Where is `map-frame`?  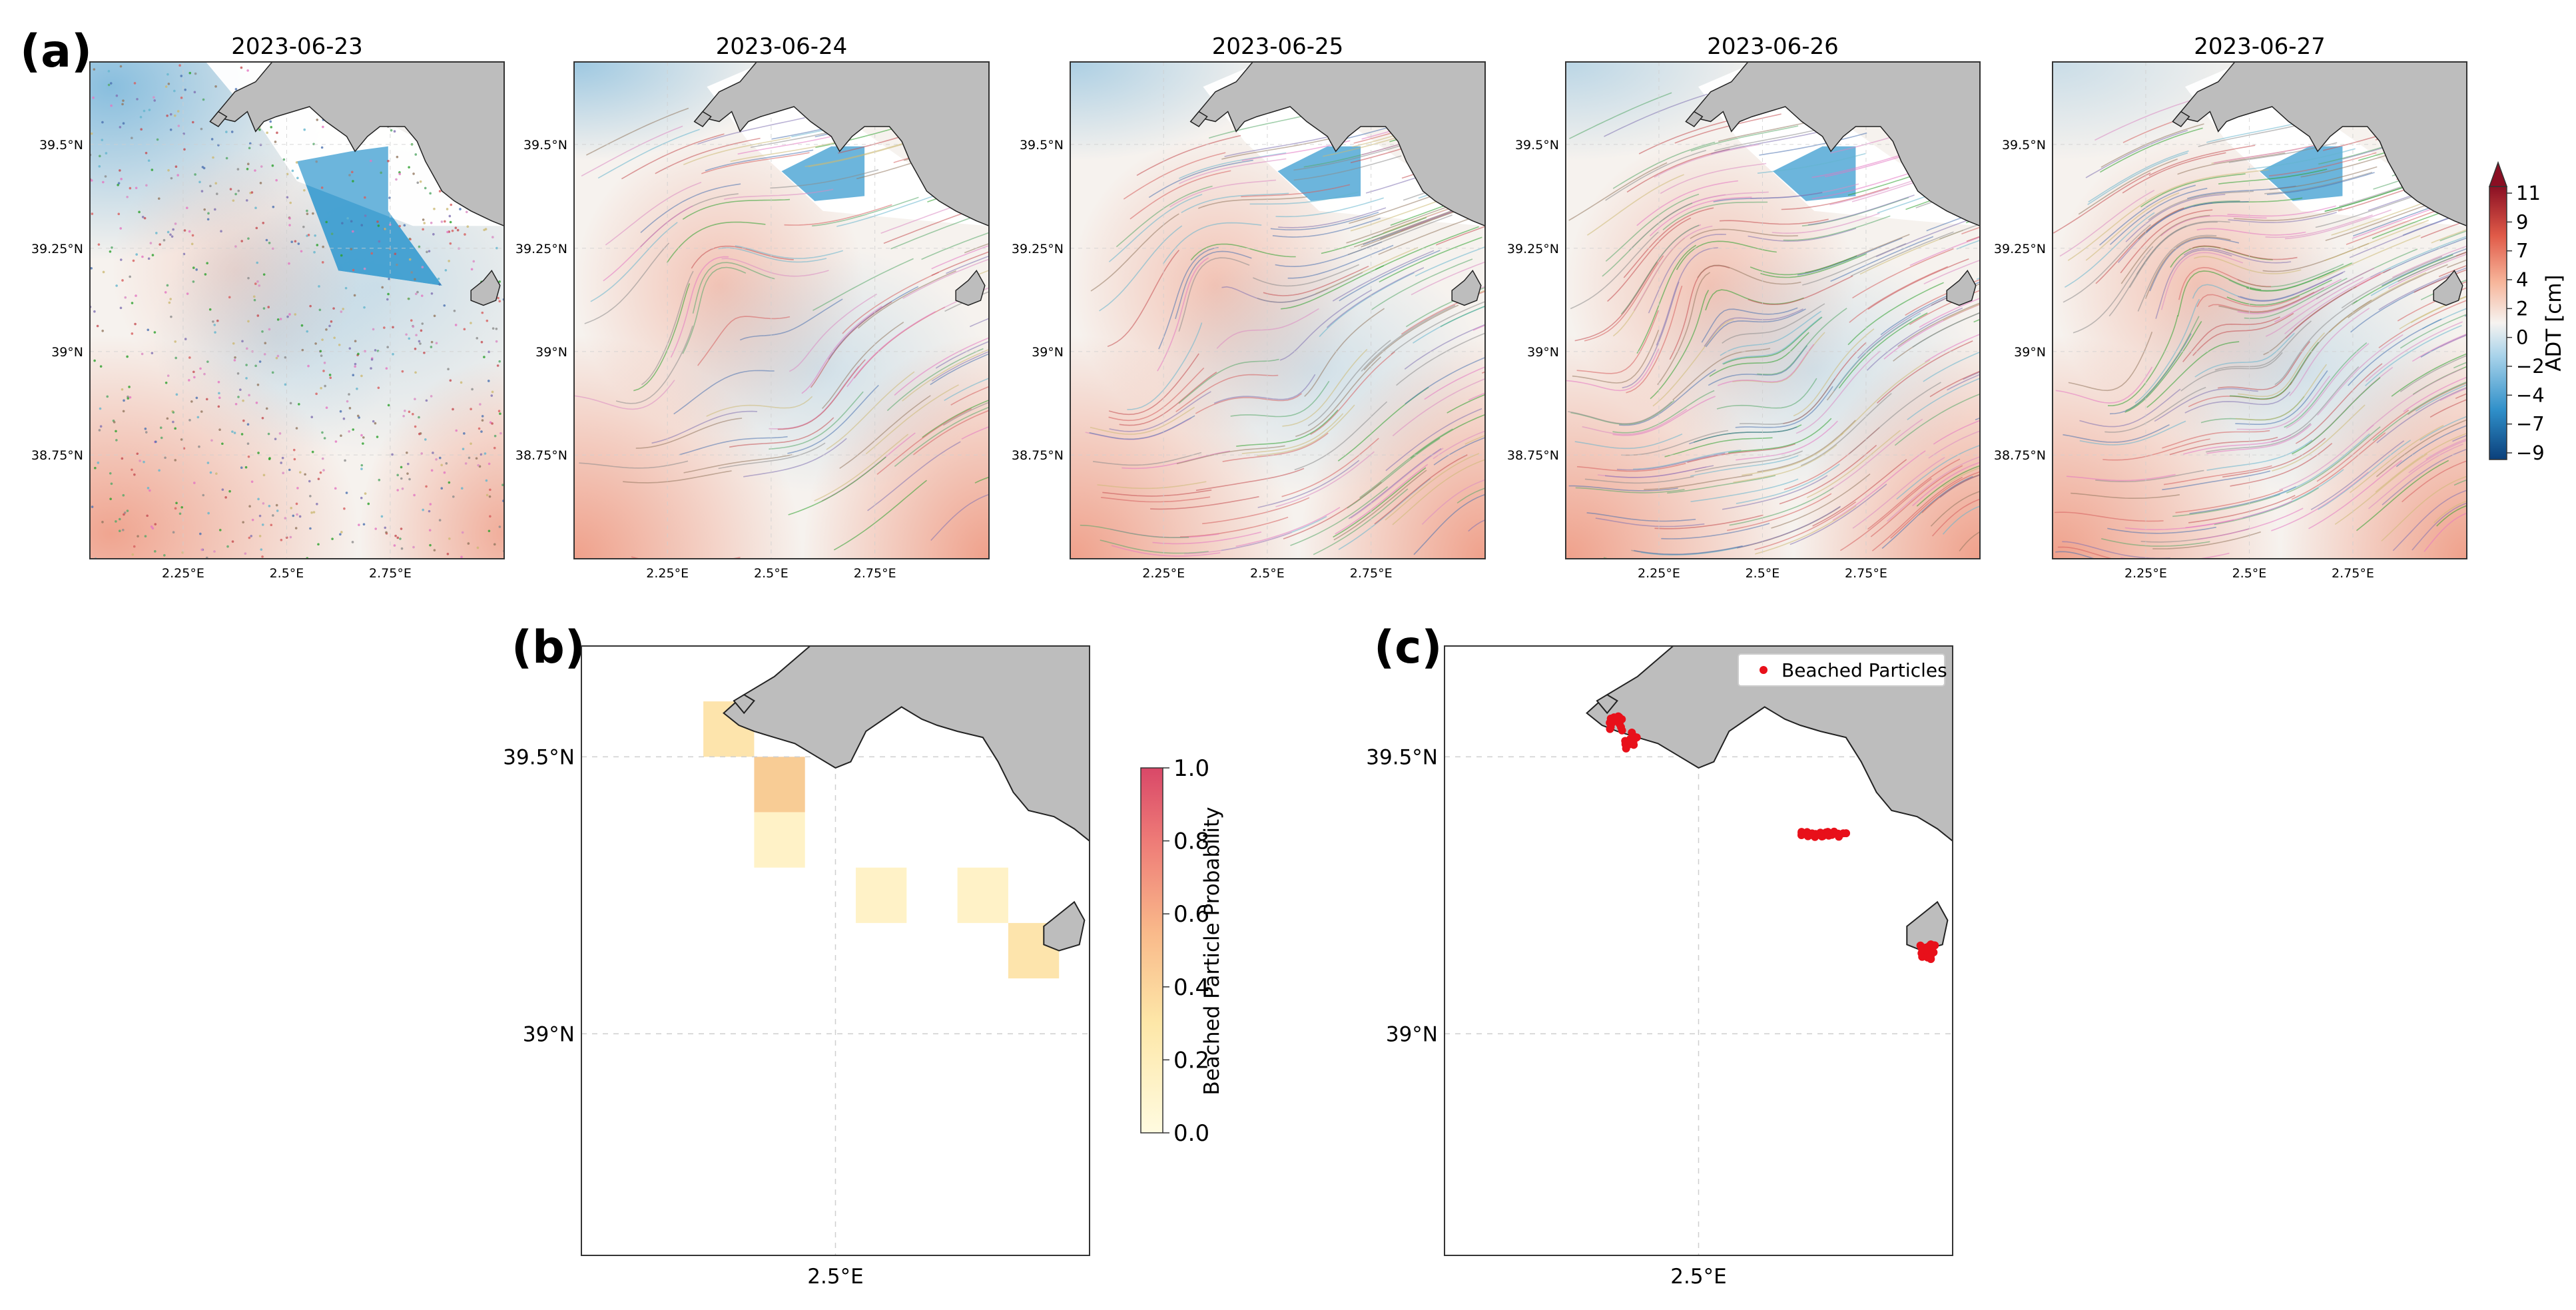 map-frame is located at coordinates (1698, 951).